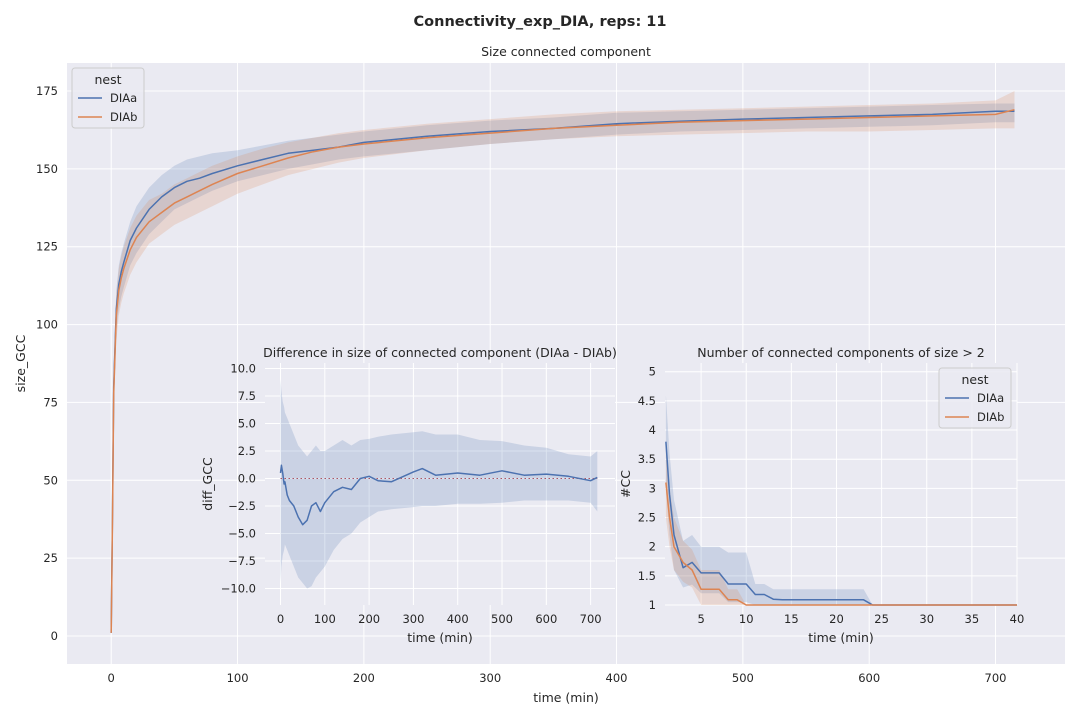 This screenshot has height=720, width=1080. I want to click on main-legend: nest DIAa DIAb, so click(108, 98).